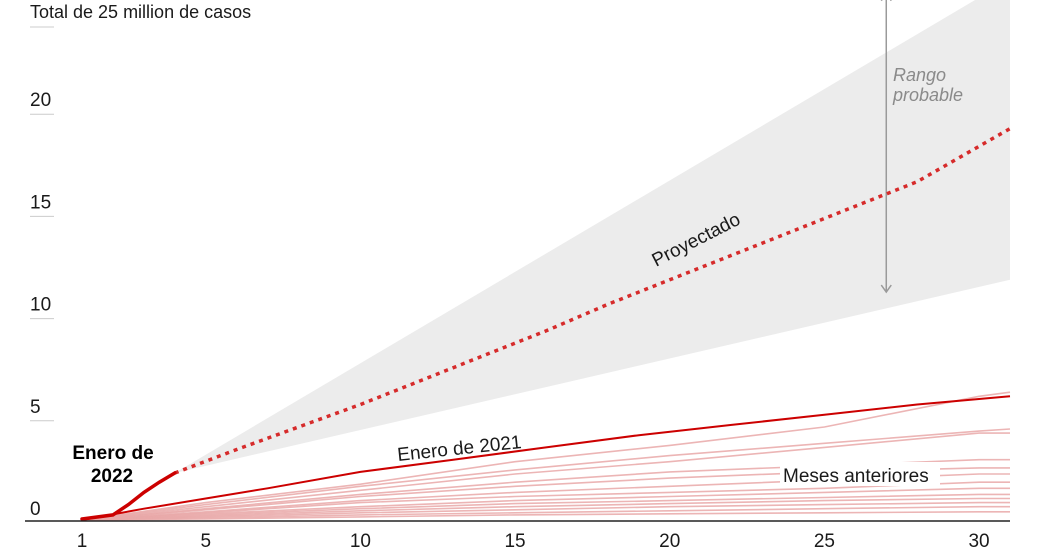  What do you see at coordinates (35, 407) in the screenshot?
I see `y-tick-label: 5` at bounding box center [35, 407].